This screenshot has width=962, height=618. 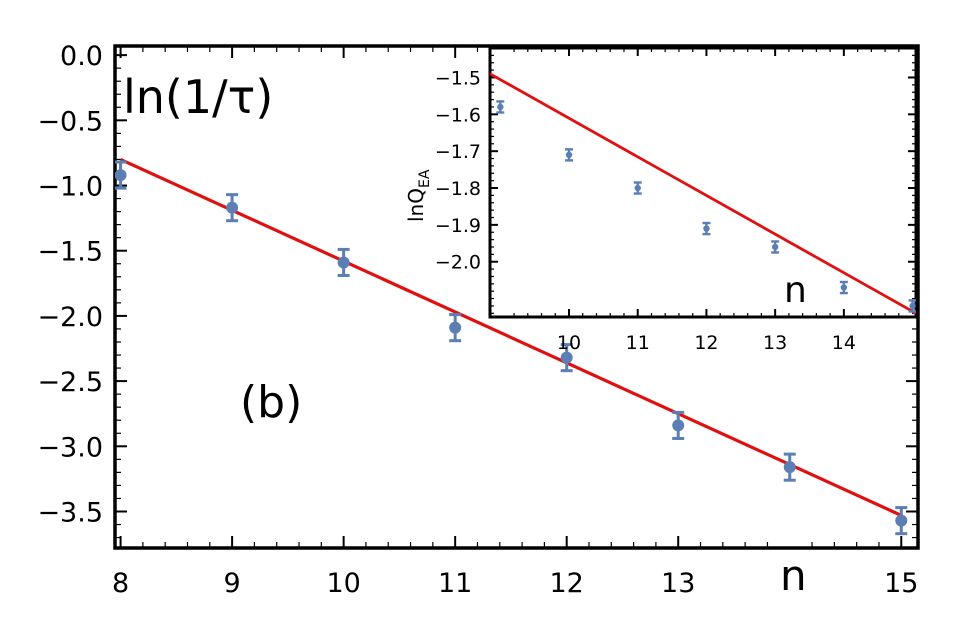 What do you see at coordinates (70, 121) in the screenshot?
I see `main-y-tick-label: −0.5` at bounding box center [70, 121].